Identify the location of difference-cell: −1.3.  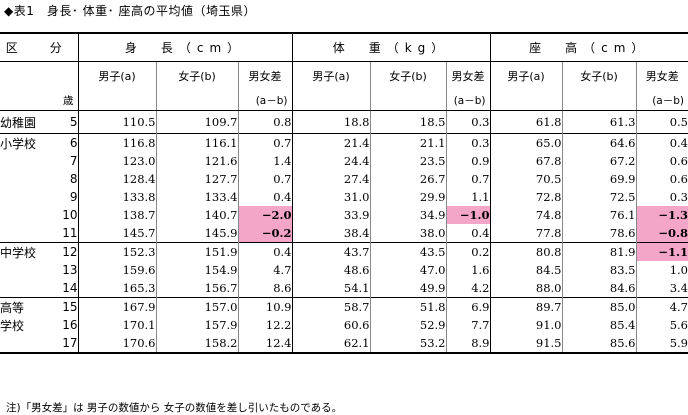
(661, 215).